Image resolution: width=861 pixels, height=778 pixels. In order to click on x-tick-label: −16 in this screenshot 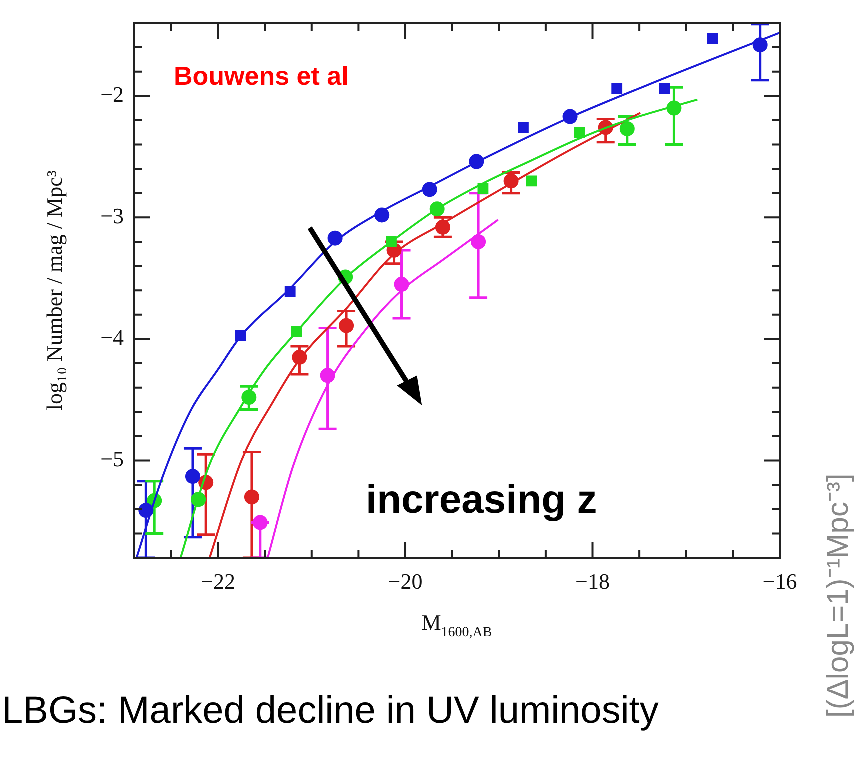, I will do `click(780, 581)`.